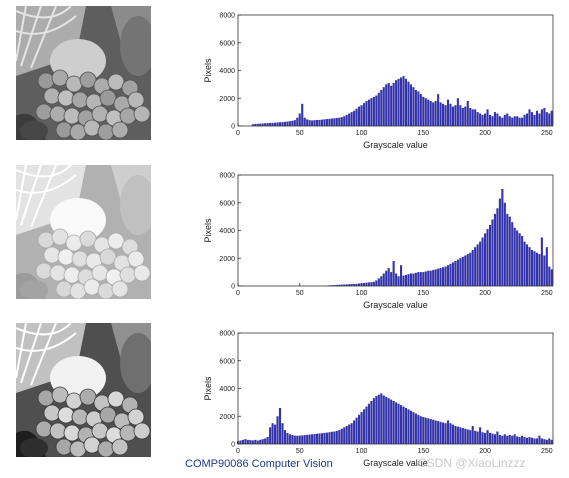 Image resolution: width=569 pixels, height=478 pixels. I want to click on histogram-bars, so click(402, 101).